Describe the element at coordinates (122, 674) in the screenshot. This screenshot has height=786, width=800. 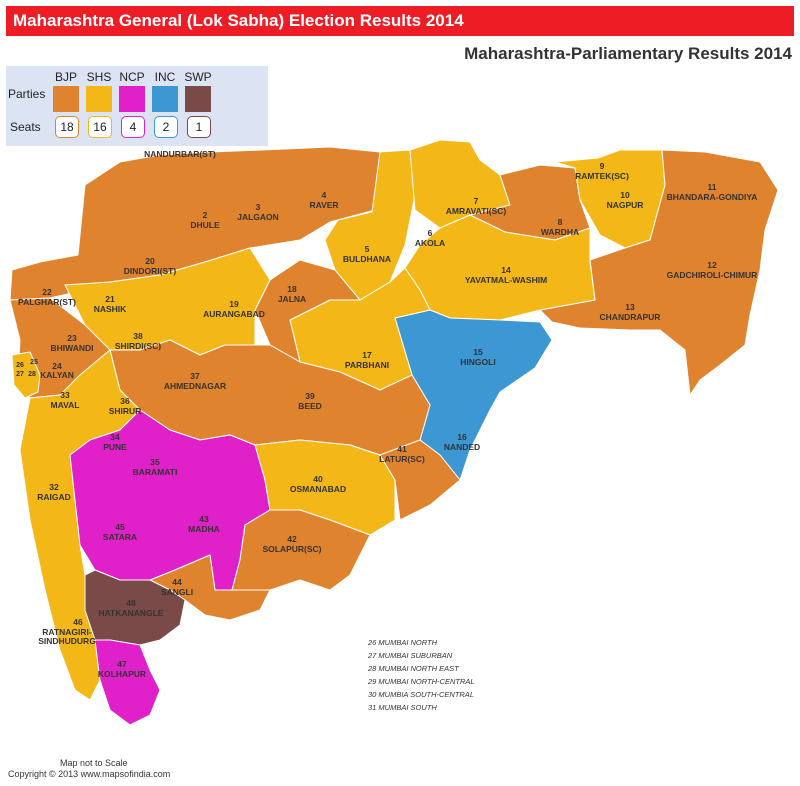
I see `label-47-name: KOLHAPUR` at that location.